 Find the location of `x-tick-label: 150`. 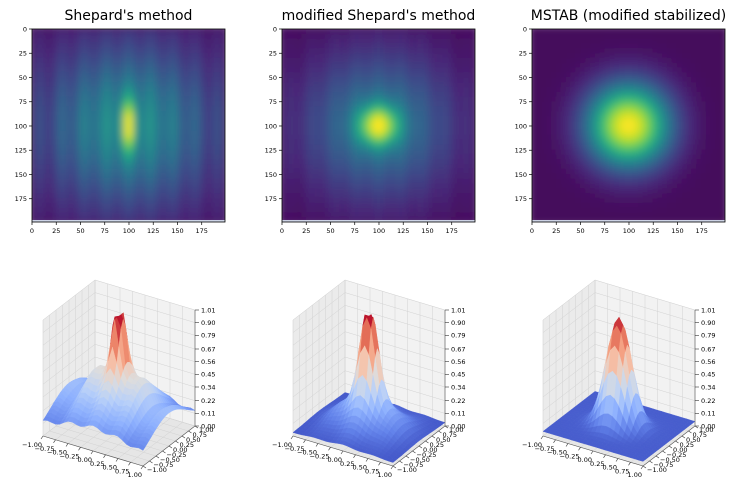

x-tick-label: 150 is located at coordinates (427, 231).